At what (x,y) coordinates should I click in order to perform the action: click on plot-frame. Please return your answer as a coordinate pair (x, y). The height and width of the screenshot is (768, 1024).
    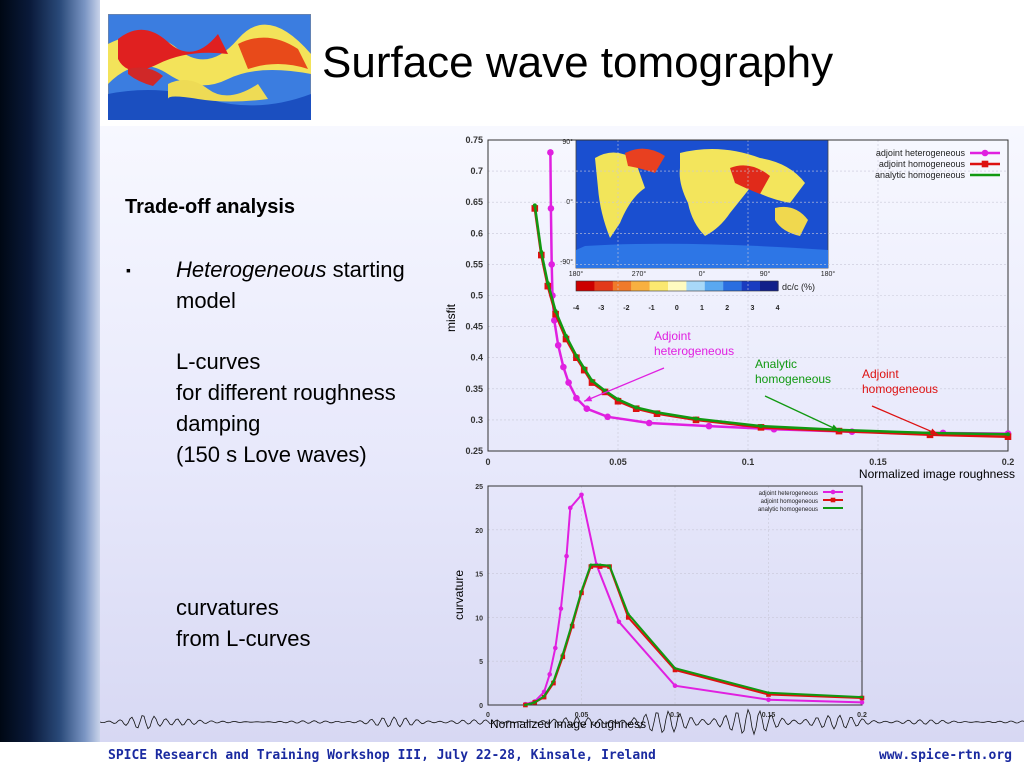
    Looking at the image, I should click on (675, 595).